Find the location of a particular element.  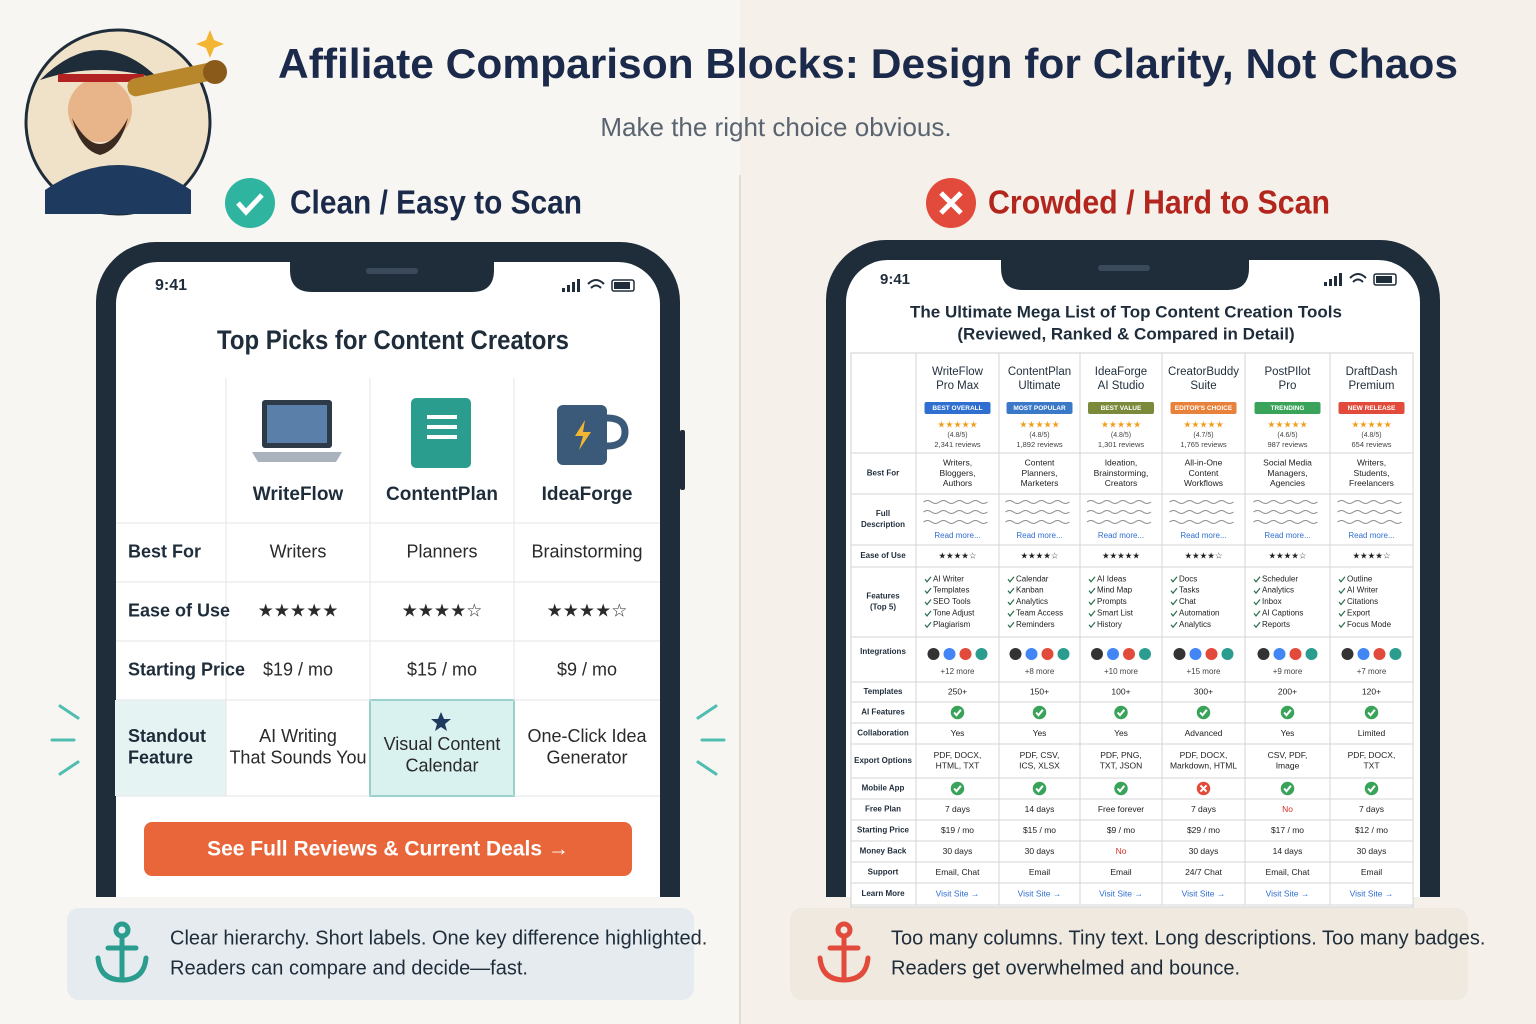

rating-score: (4.7/5) is located at coordinates (1203, 435).